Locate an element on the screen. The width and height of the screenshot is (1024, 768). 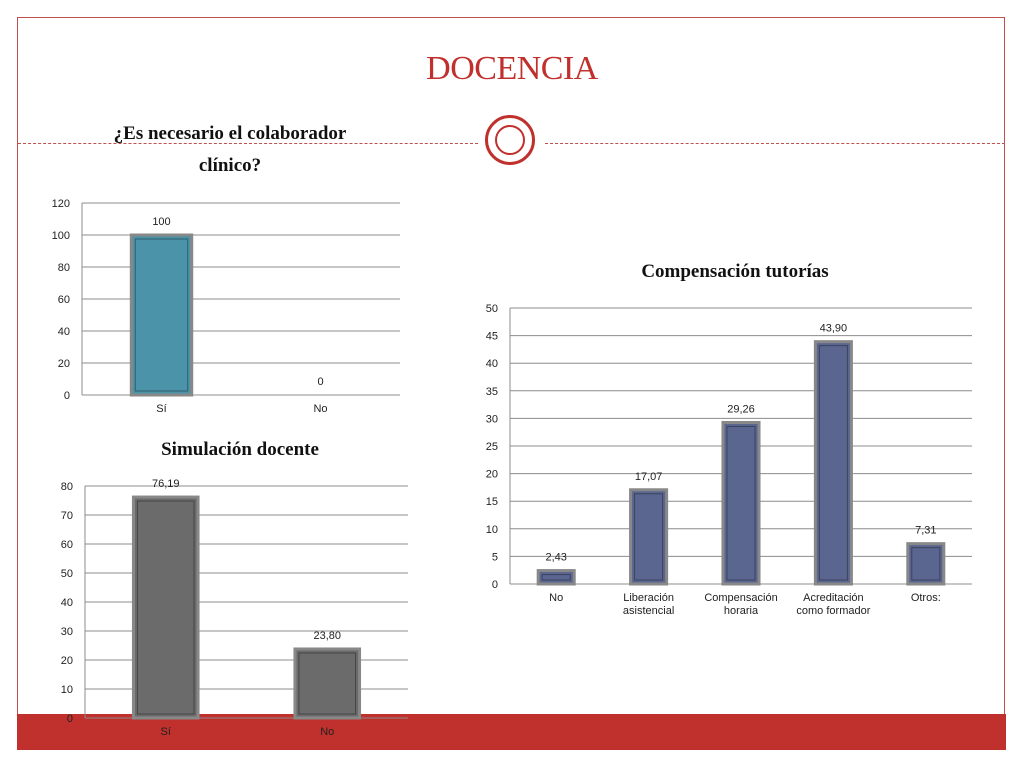
chart-colaborador: 0 20 40 60 80 100 120 100 Sí 0 No is located at coordinates (226, 306).